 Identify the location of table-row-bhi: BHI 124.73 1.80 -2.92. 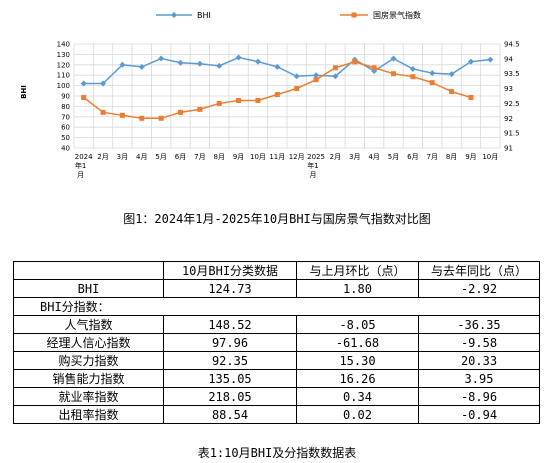
(276, 288).